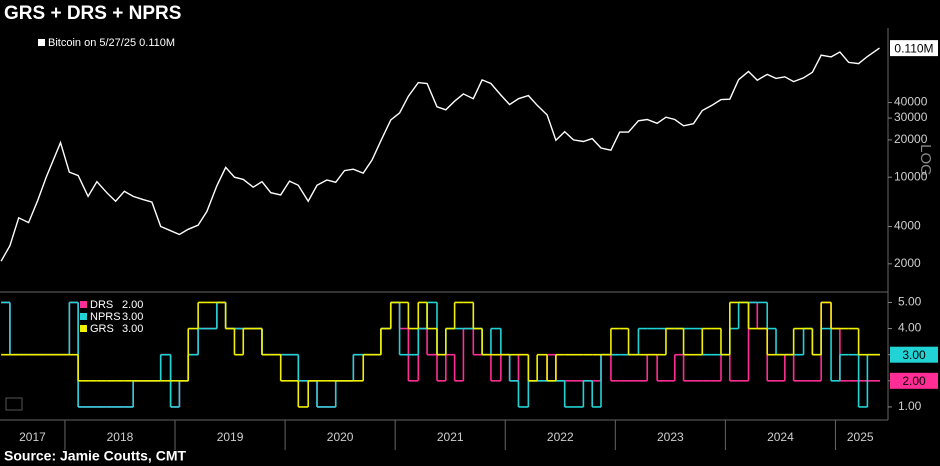  What do you see at coordinates (911, 139) in the screenshot?
I see `y-tick-label: 20000` at bounding box center [911, 139].